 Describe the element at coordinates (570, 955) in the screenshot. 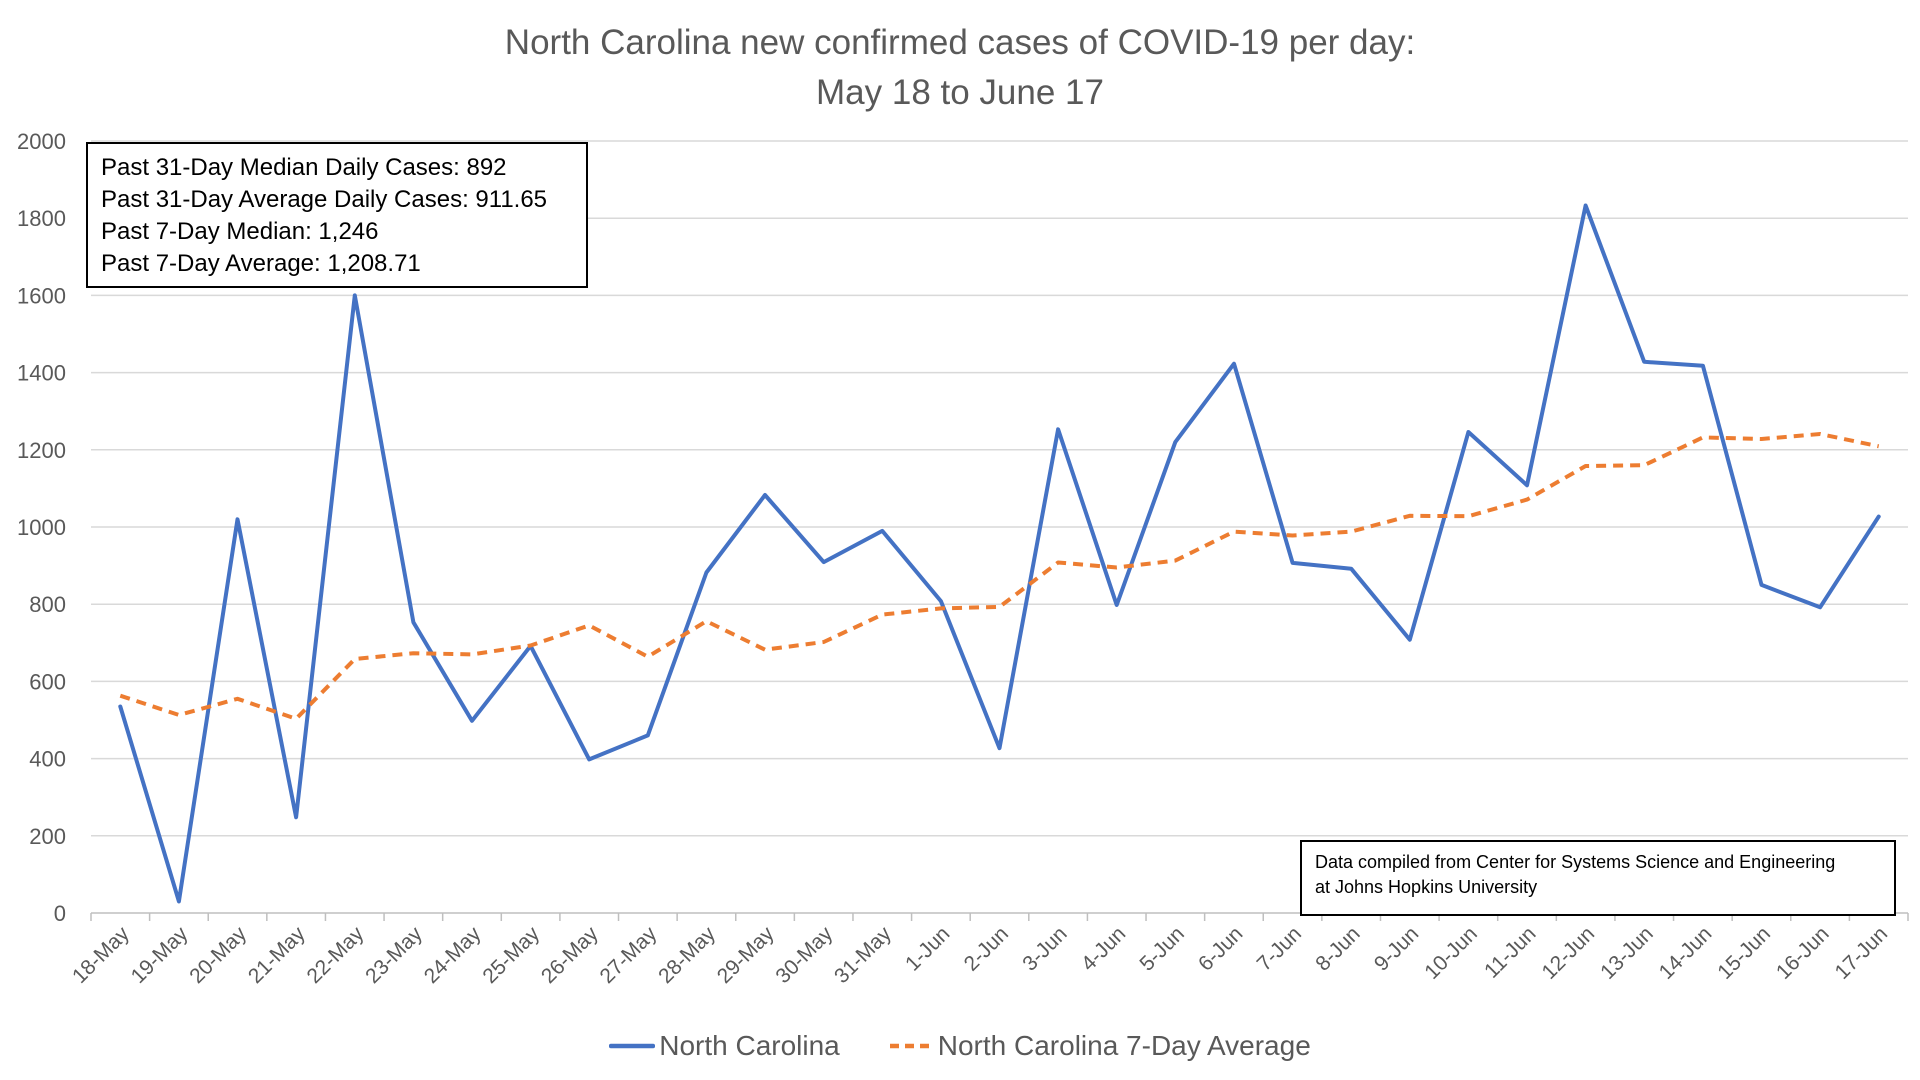

I see `x-tick-label: 26-May` at that location.